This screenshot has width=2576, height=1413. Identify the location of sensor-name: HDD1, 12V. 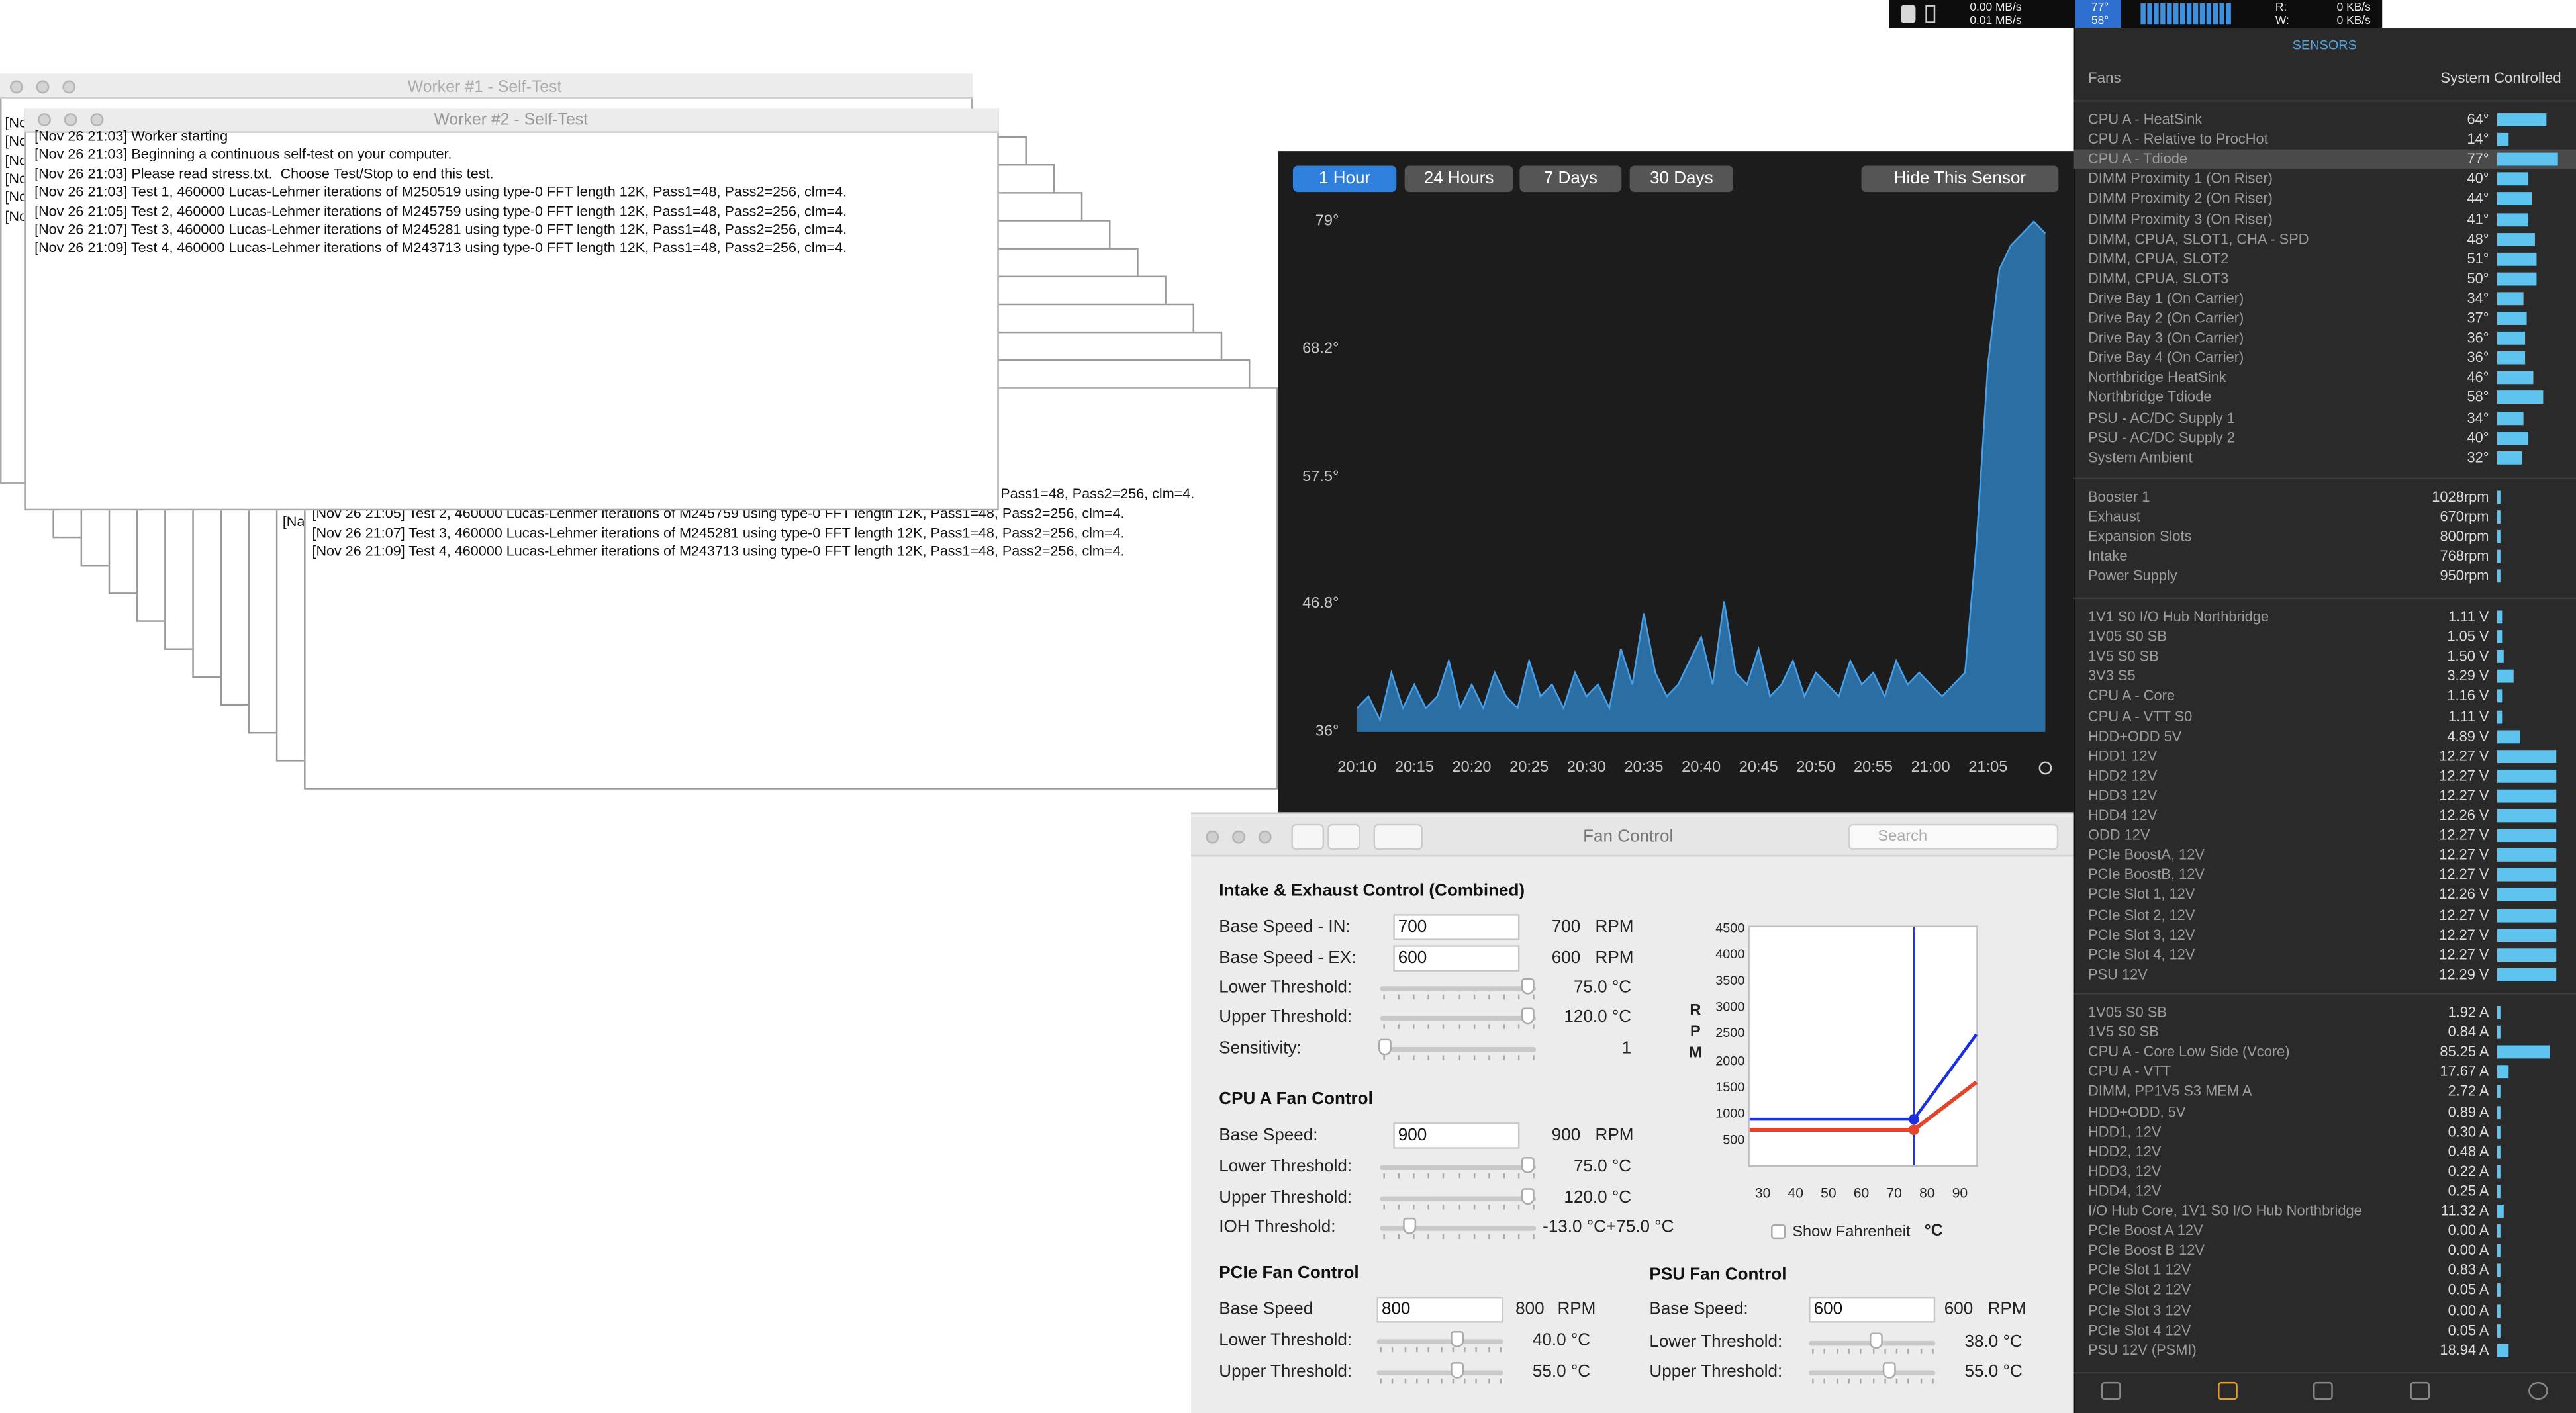
(2124, 1131).